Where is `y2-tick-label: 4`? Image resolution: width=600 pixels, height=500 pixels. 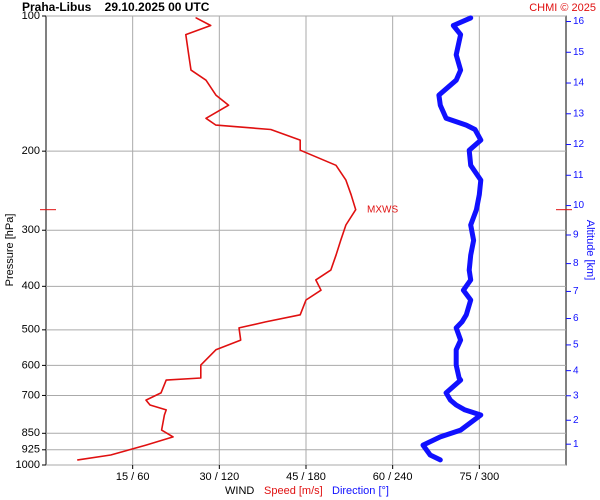
y2-tick-label: 4 is located at coordinates (576, 370).